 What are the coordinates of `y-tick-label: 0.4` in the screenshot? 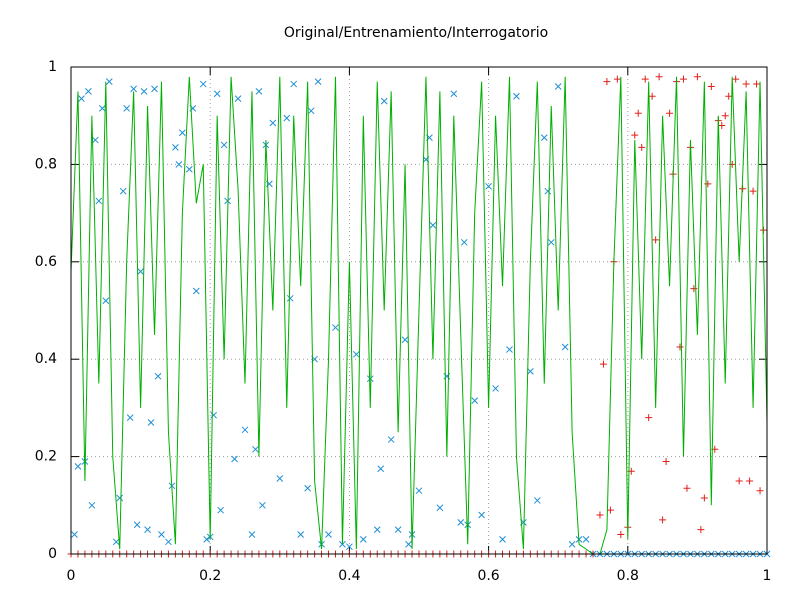 It's located at (46, 359).